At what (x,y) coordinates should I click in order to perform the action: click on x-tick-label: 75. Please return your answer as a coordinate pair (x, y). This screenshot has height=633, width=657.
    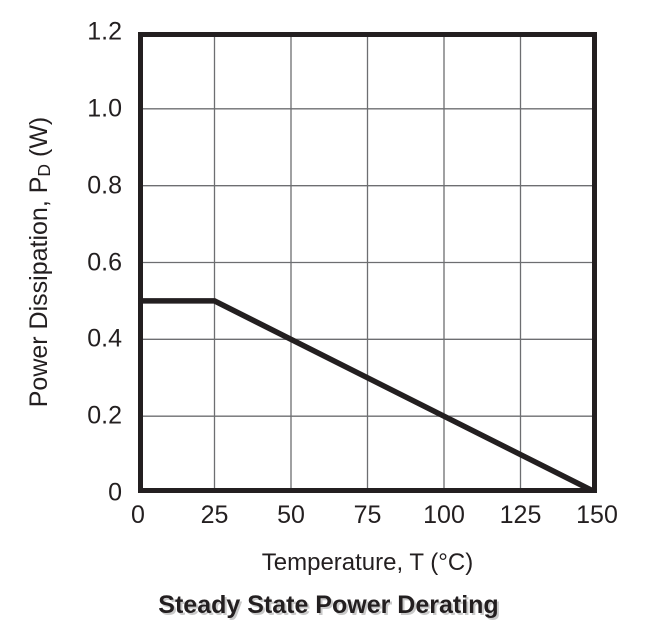
    Looking at the image, I should click on (367, 515).